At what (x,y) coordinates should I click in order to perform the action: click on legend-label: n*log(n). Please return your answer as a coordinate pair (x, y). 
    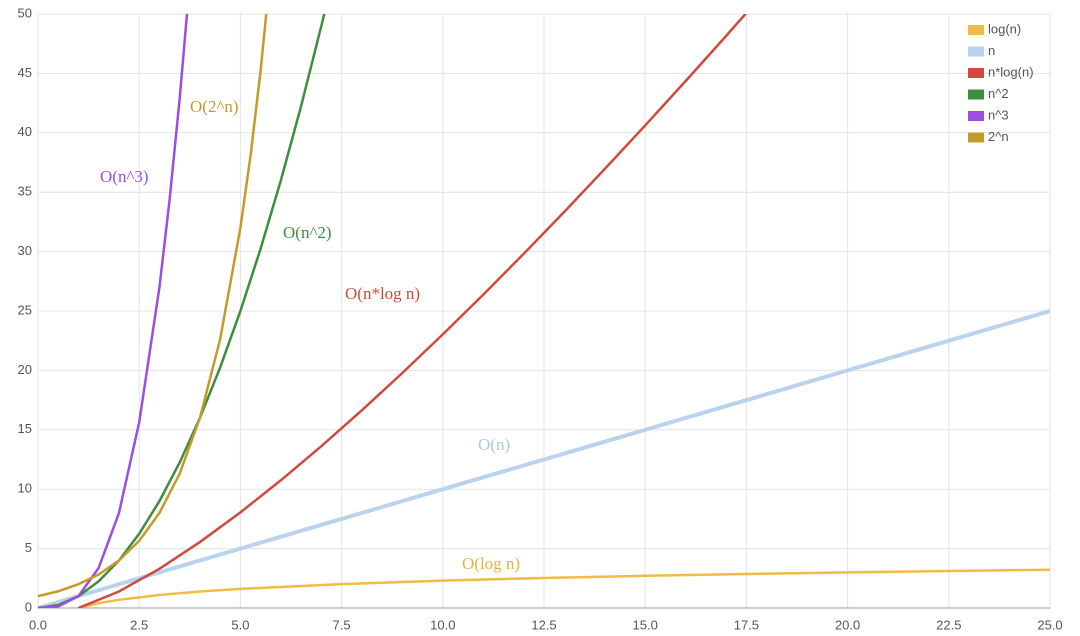
    Looking at the image, I should click on (1011, 71).